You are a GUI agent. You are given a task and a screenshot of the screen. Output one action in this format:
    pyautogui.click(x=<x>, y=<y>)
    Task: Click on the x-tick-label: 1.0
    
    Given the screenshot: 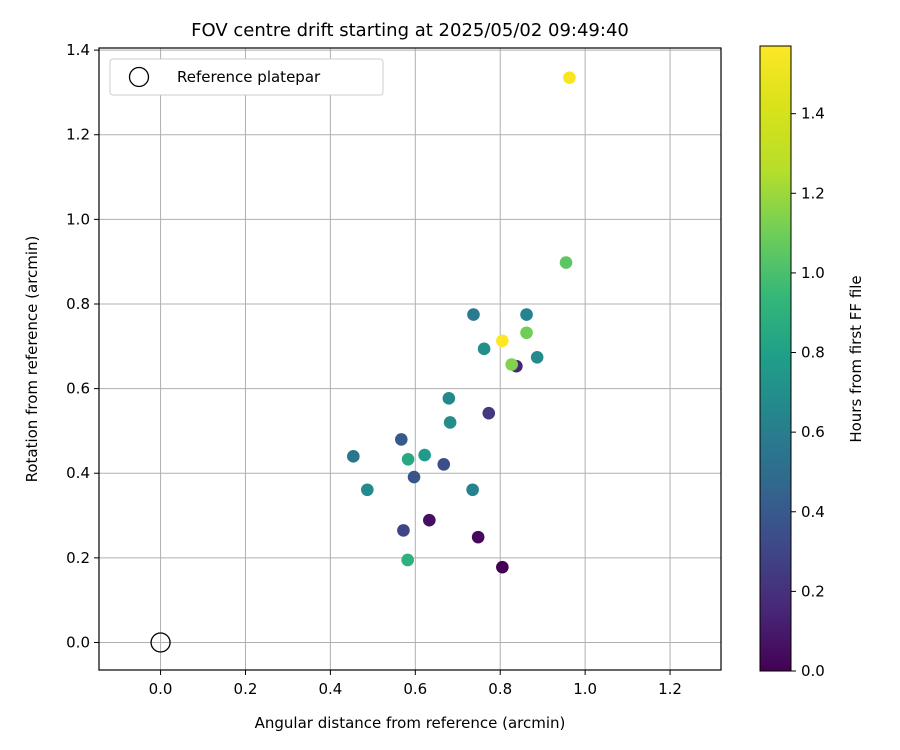 What is the action you would take?
    pyautogui.click(x=585, y=689)
    